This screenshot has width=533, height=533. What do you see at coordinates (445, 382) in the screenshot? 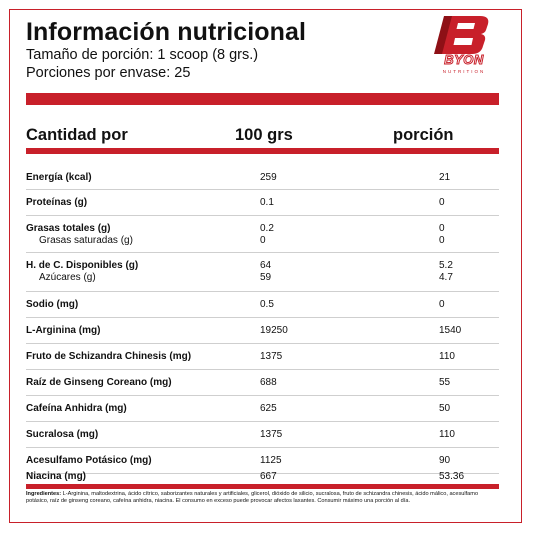
I see `value-per-serving: 55` at bounding box center [445, 382].